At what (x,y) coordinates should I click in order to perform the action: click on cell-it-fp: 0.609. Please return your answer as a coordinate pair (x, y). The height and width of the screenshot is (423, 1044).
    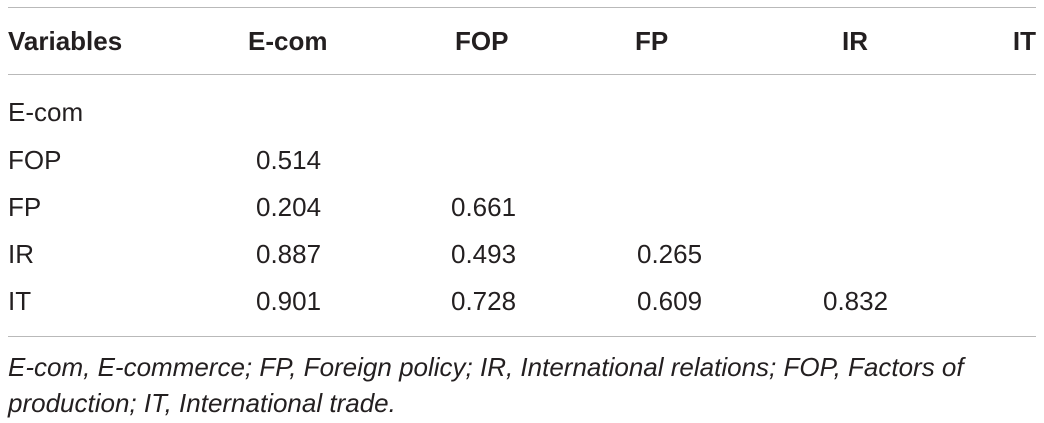
    Looking at the image, I should click on (670, 301).